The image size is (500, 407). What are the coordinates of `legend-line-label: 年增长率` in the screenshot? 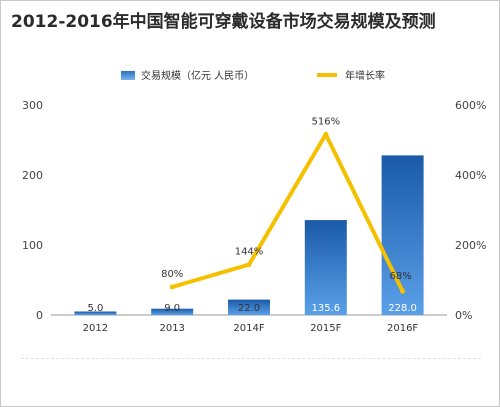 It's located at (365, 75).